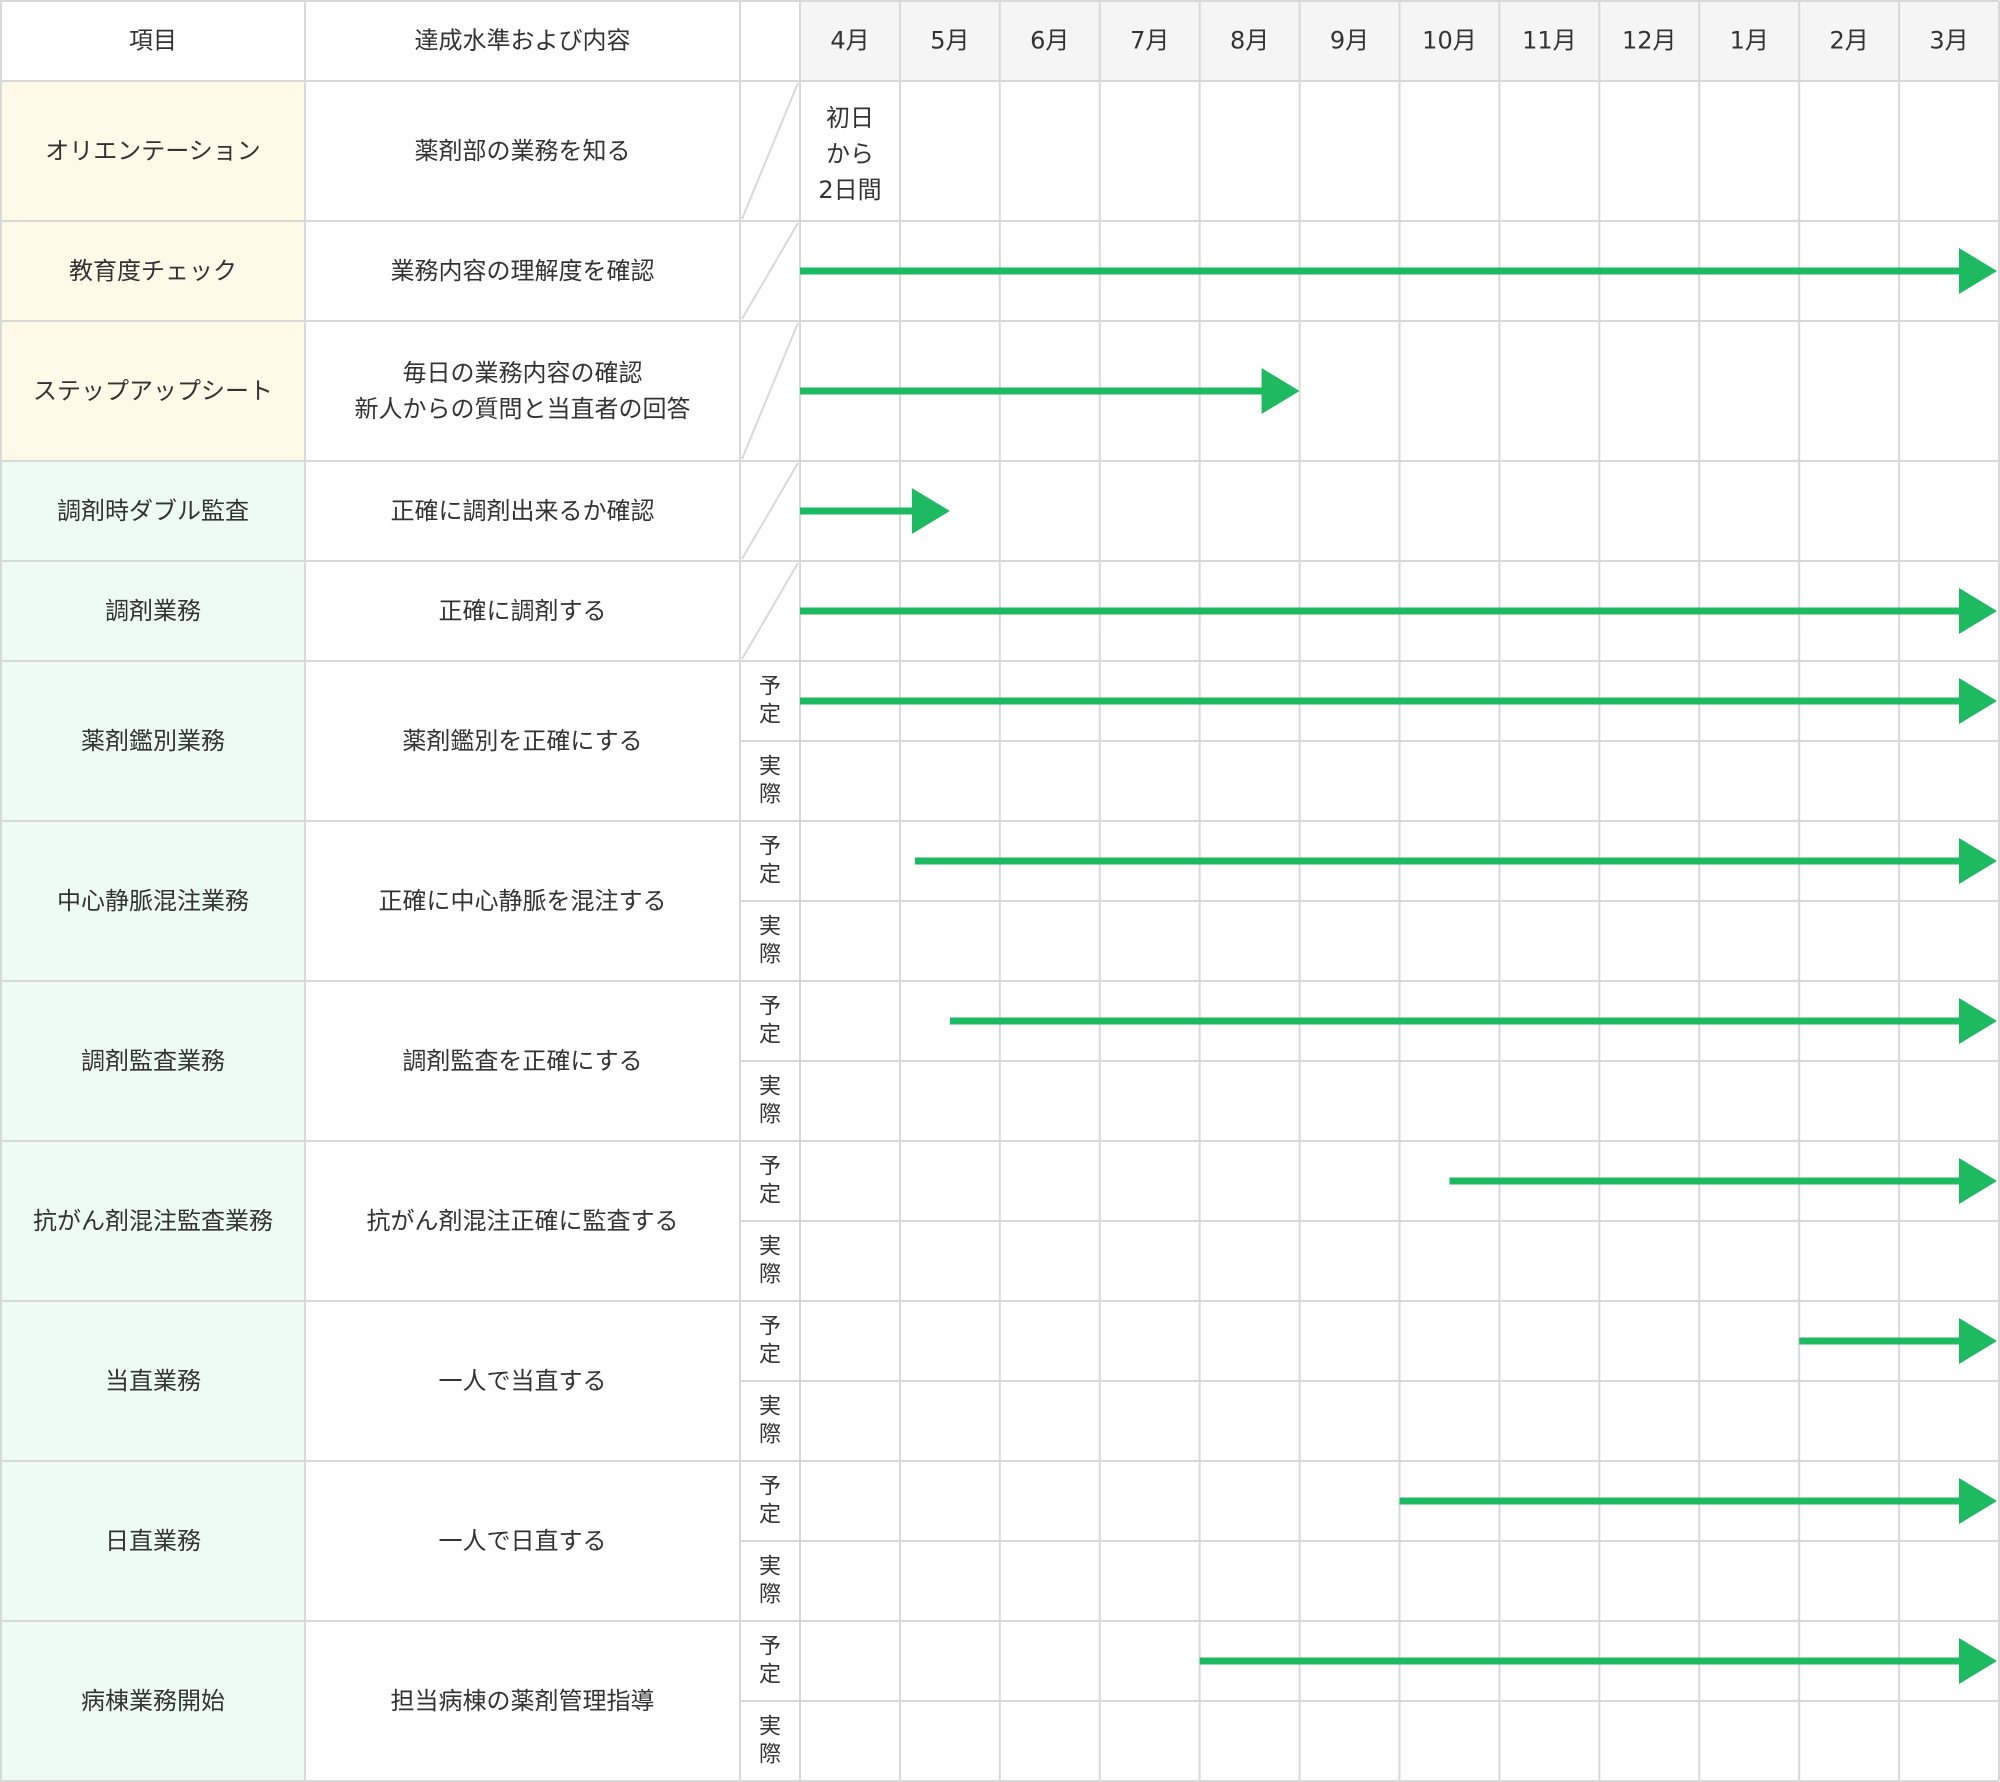 This screenshot has height=1782, width=2000. I want to click on row-item-label: ステップアップシート, so click(153, 391).